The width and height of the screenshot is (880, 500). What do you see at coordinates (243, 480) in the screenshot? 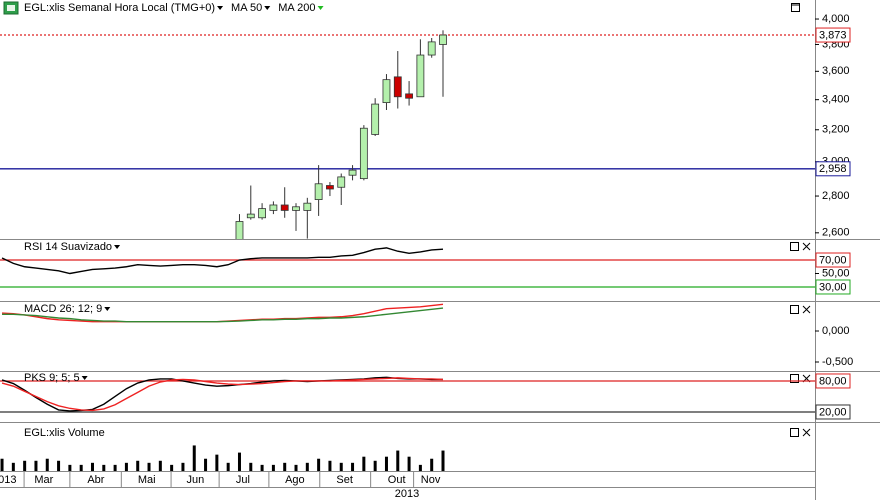
I see `x-tick-label: Jul` at bounding box center [243, 480].